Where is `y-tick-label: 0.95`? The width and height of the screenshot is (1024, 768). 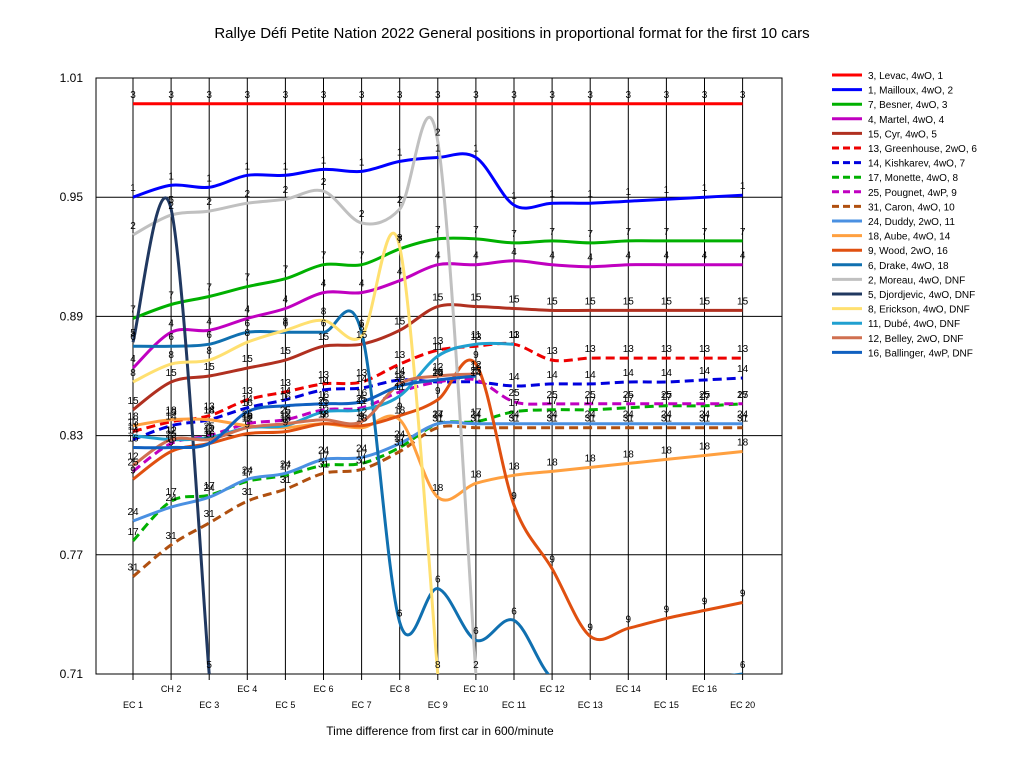 y-tick-label: 0.95 is located at coordinates (72, 197).